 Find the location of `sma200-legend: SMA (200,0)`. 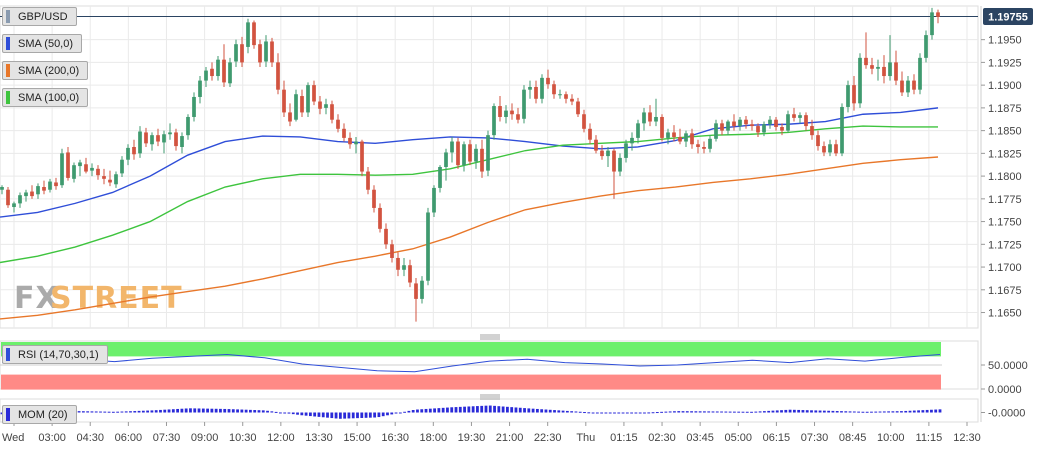

sma200-legend: SMA (200,0) is located at coordinates (45, 70).